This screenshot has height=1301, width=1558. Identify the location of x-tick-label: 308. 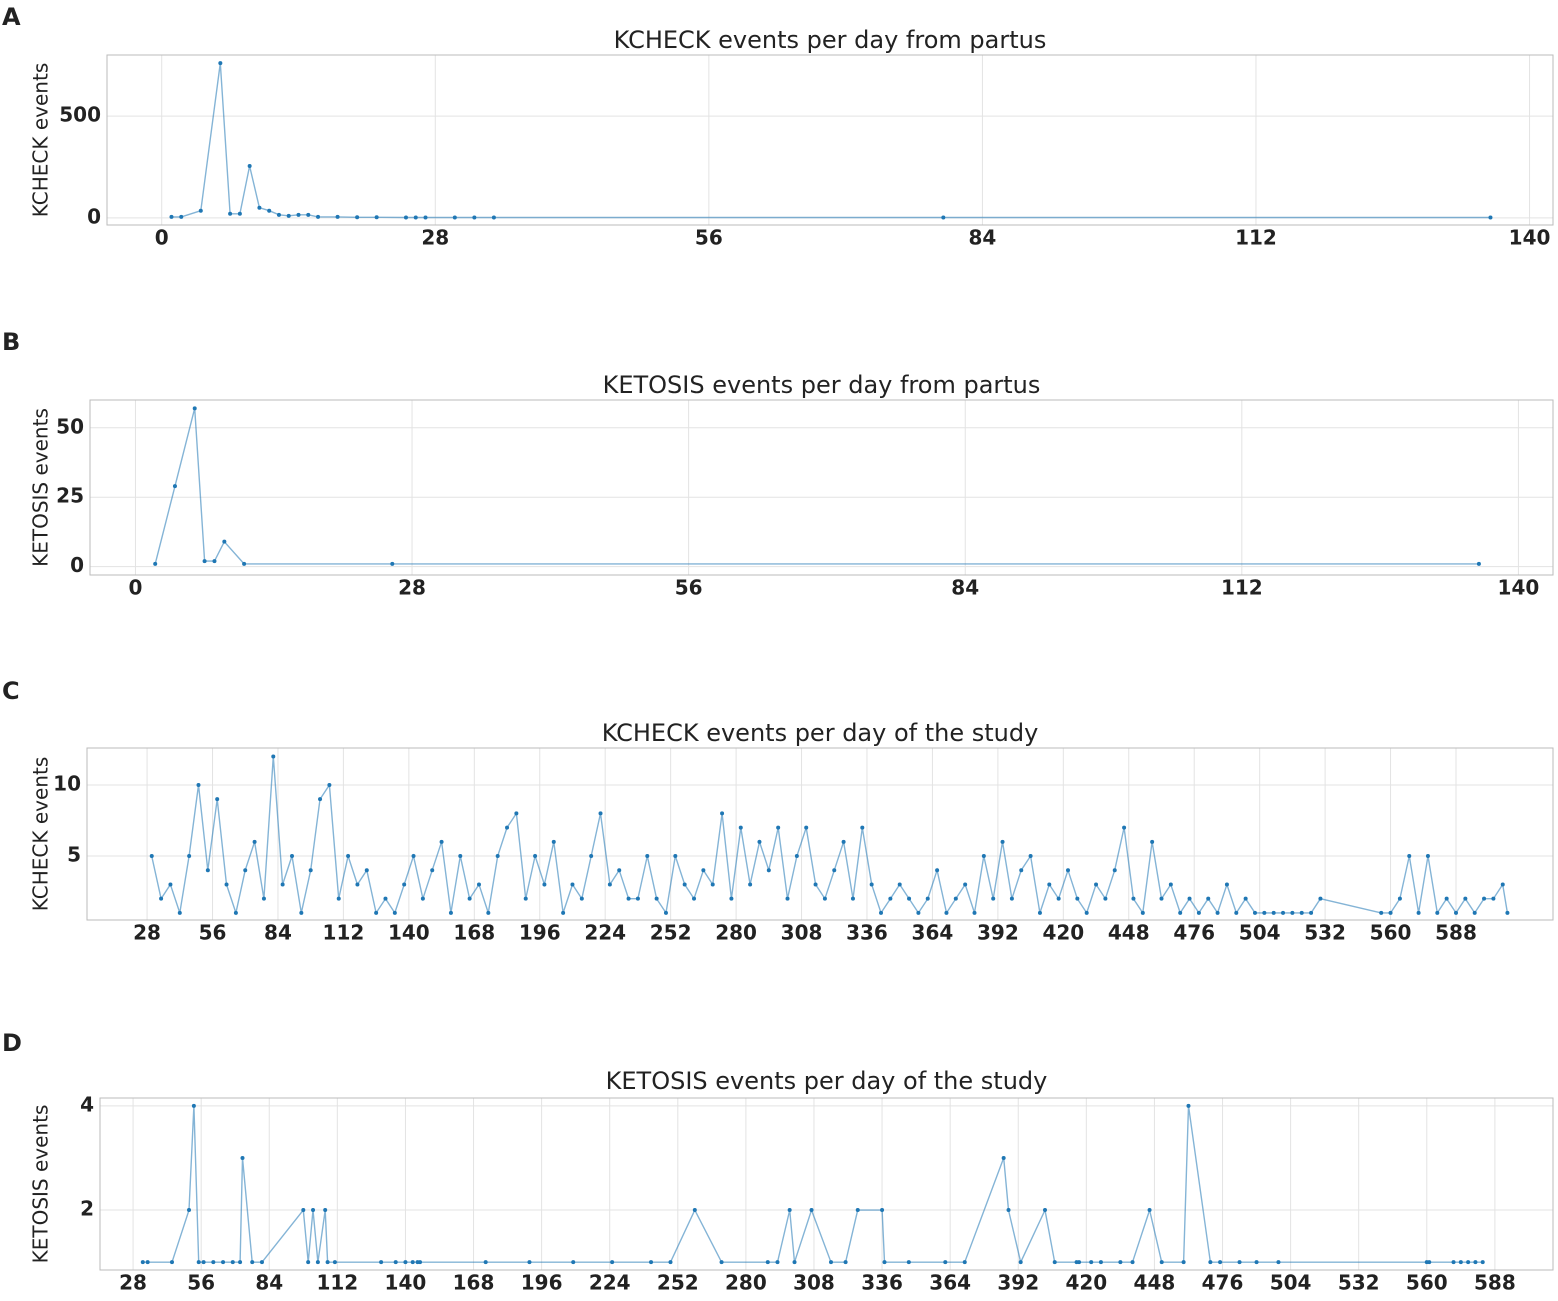
(802, 933).